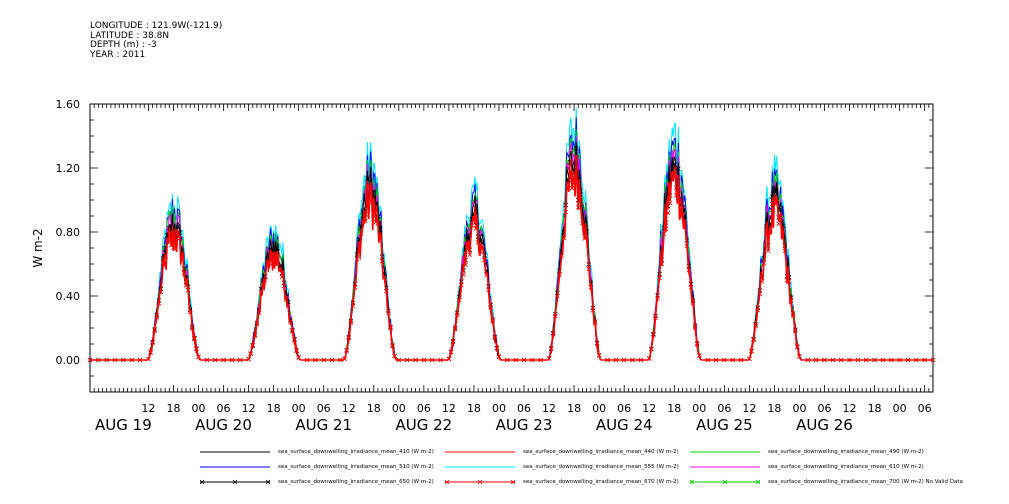 The width and height of the screenshot is (1009, 504). I want to click on day-label: AUG 23, so click(524, 425).